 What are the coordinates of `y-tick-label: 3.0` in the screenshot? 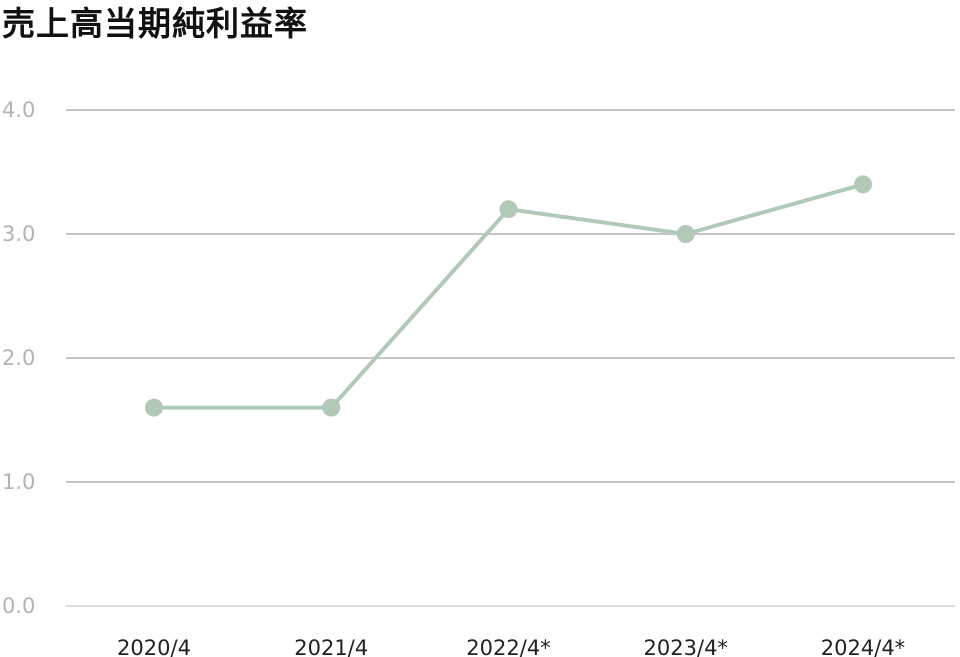 It's located at (18, 234).